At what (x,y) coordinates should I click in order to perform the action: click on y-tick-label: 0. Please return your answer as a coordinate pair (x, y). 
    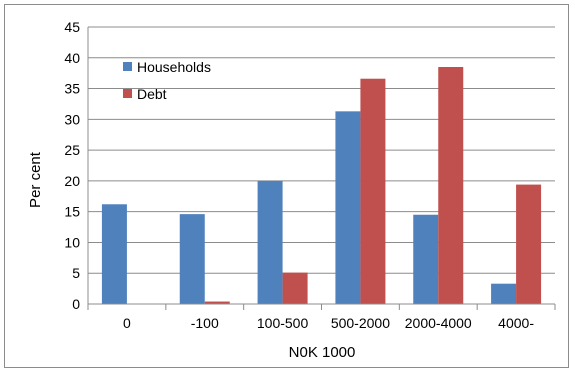
    Looking at the image, I should click on (76, 304).